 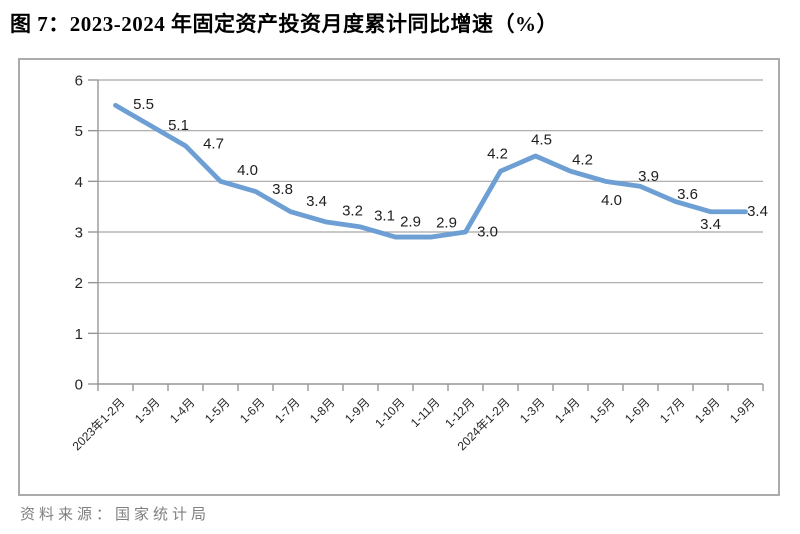 What do you see at coordinates (541, 140) in the screenshot?
I see `data-label: 4.5` at bounding box center [541, 140].